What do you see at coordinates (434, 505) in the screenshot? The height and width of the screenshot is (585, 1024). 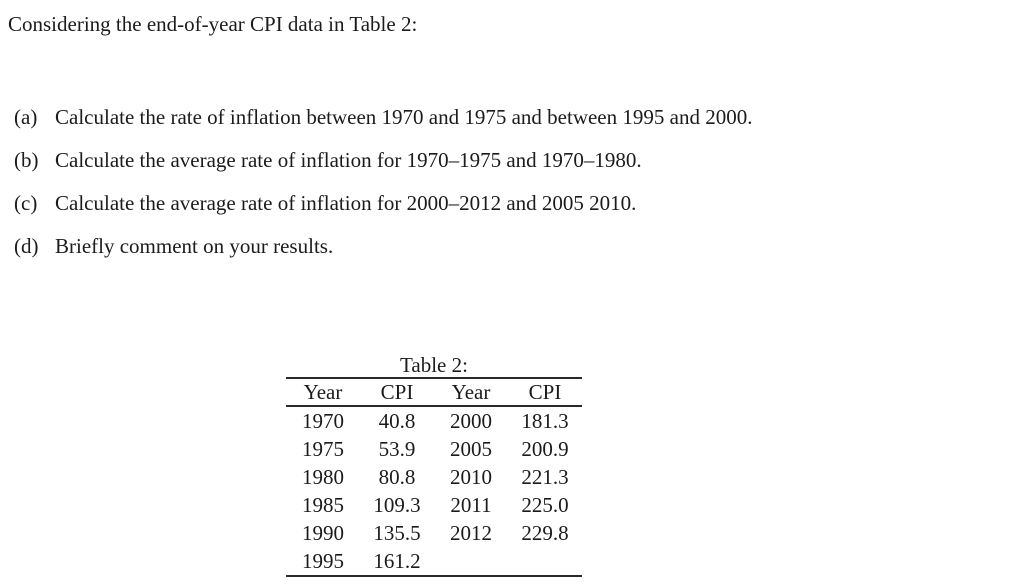 I see `table-row: 1985 109.3 2011 225.0` at bounding box center [434, 505].